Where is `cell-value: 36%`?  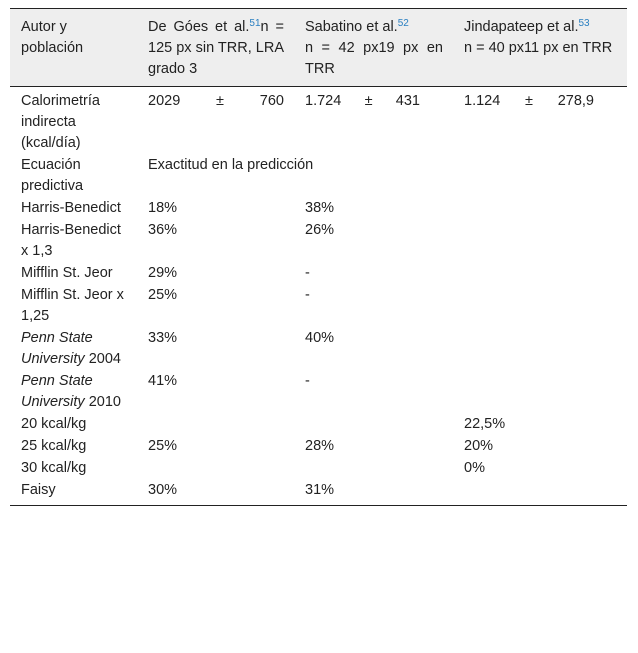 cell-value: 36% is located at coordinates (163, 230).